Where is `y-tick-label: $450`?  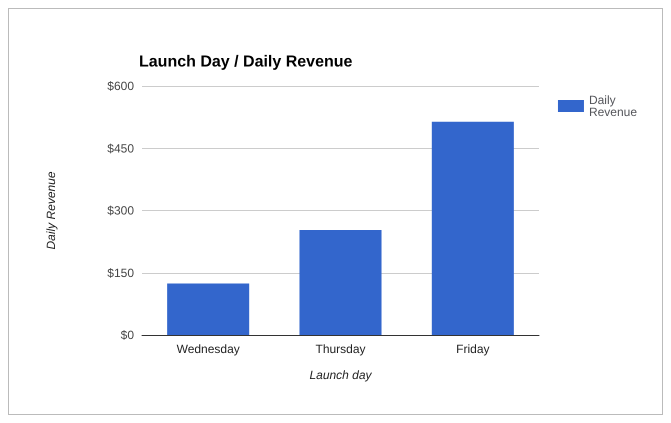 y-tick-label: $450 is located at coordinates (120, 148).